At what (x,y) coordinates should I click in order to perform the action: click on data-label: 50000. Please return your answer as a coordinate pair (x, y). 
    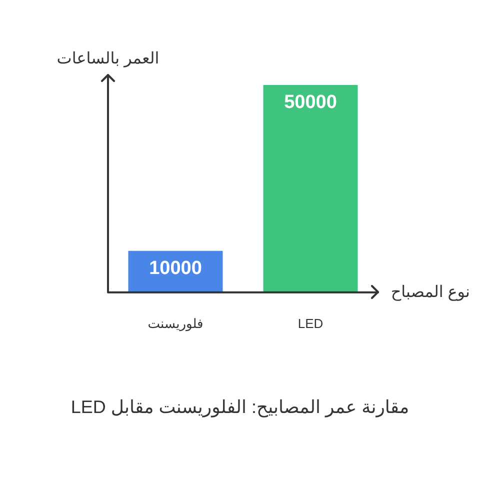
    Looking at the image, I should click on (310, 103).